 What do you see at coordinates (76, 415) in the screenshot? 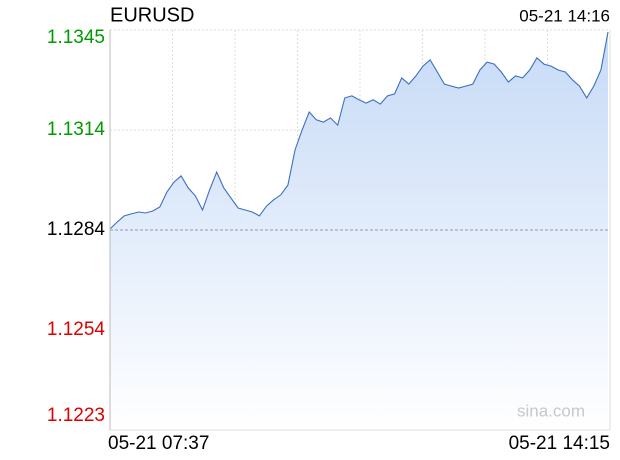
I see `y-tick-label: 1.1223` at bounding box center [76, 415].